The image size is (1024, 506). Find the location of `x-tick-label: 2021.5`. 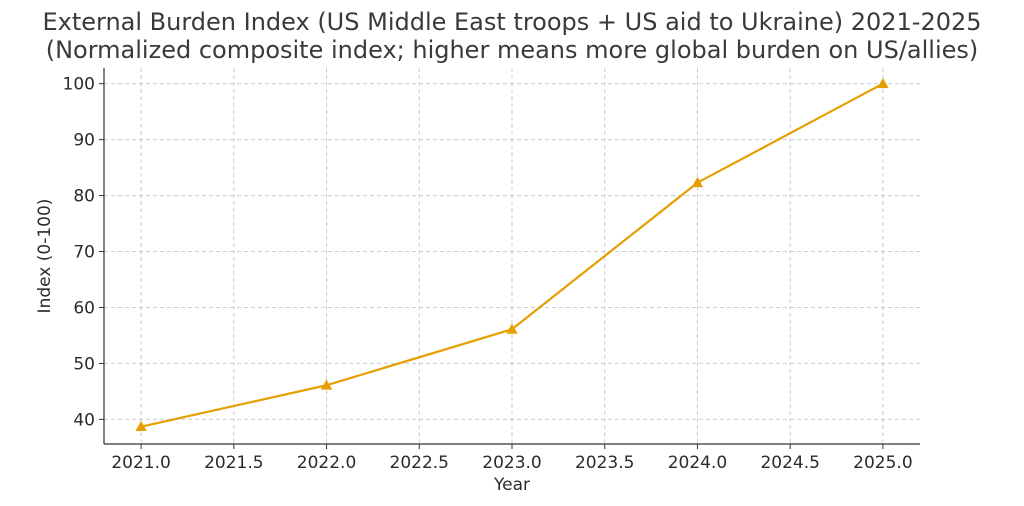

x-tick-label: 2021.5 is located at coordinates (233, 463).